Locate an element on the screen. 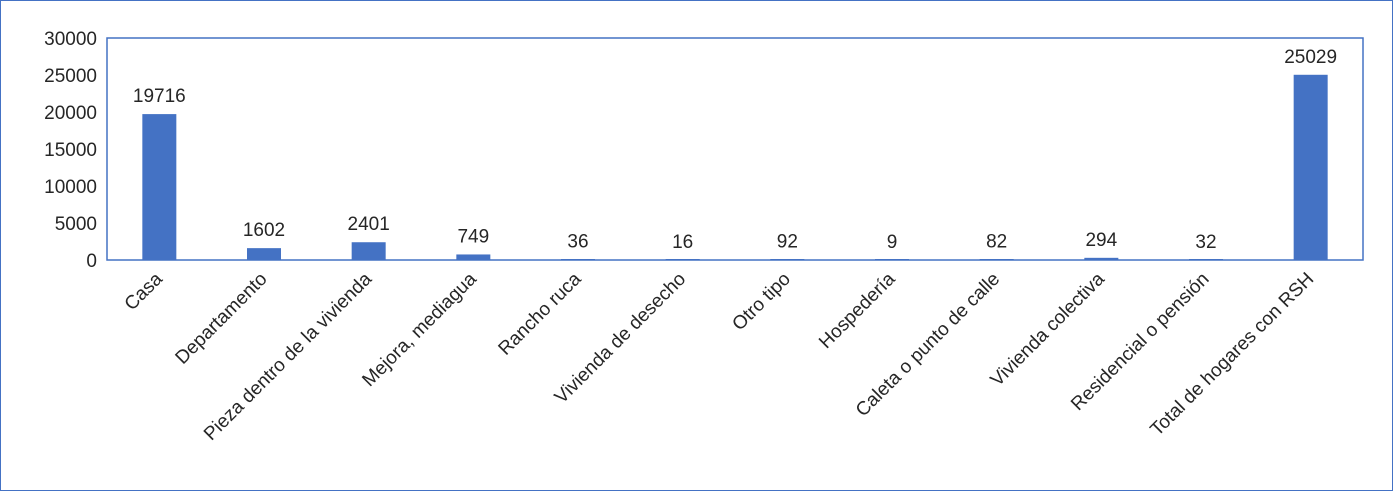  data-label: 36 is located at coordinates (577, 242).